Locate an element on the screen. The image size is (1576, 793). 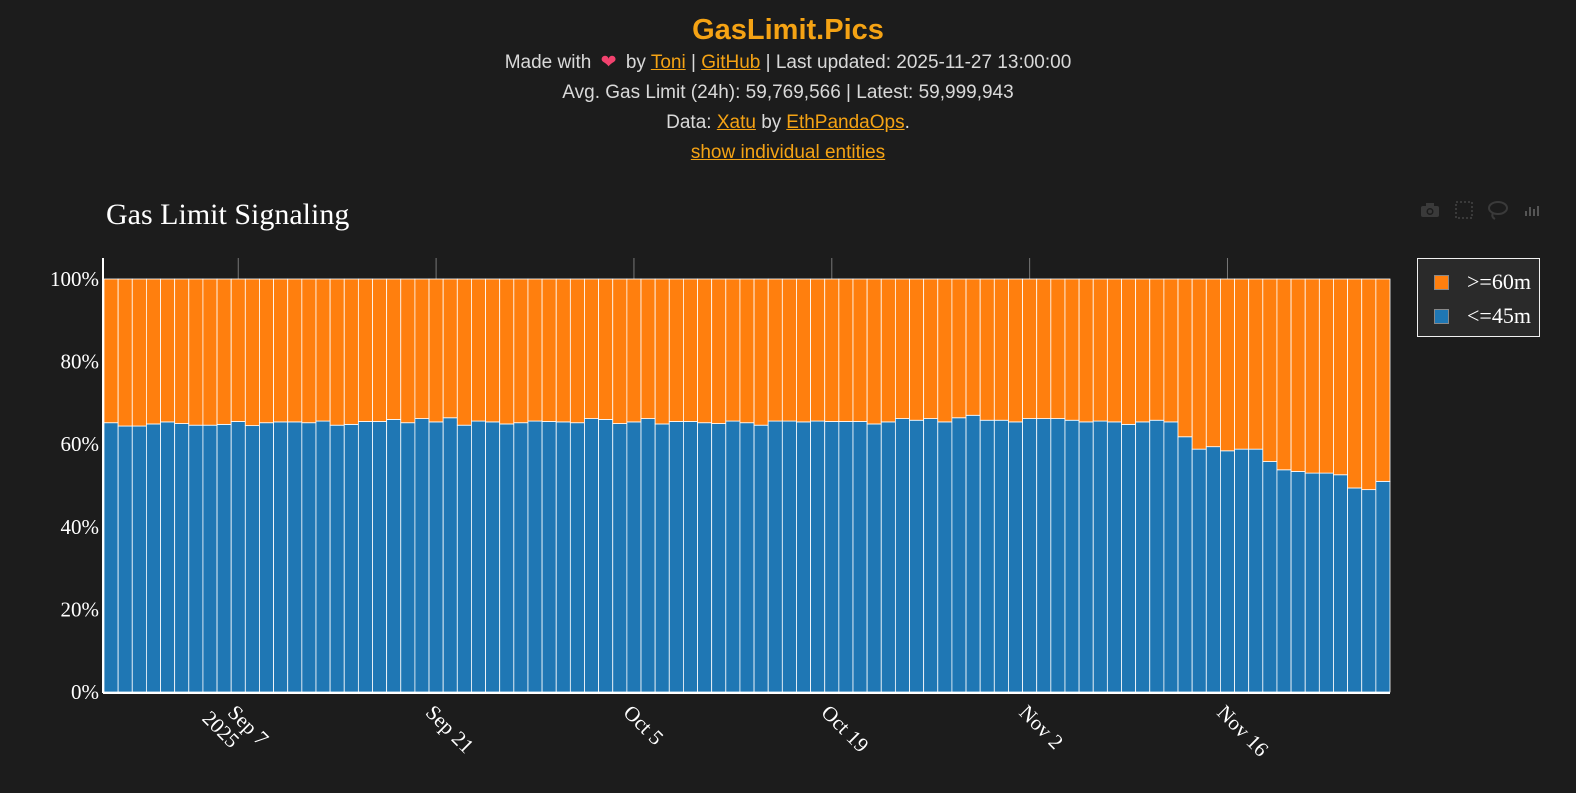
github-link: GitHub is located at coordinates (731, 62).